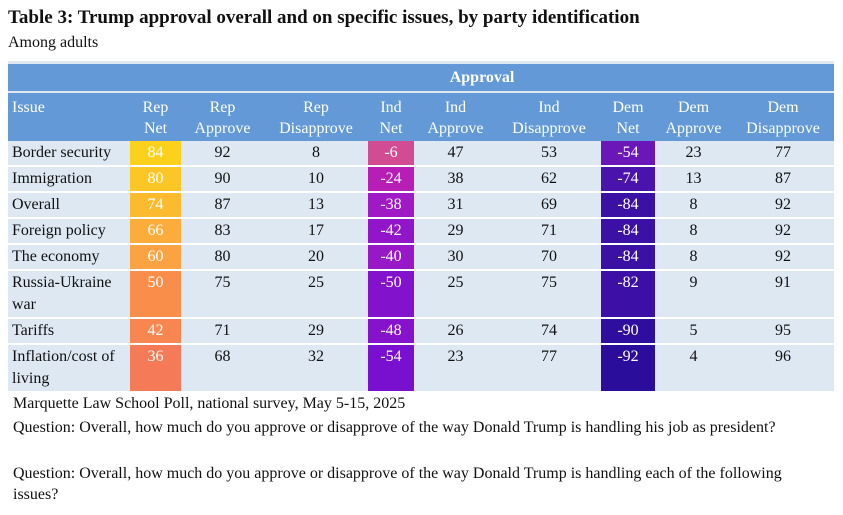 The image size is (843, 515). I want to click on value-cell: 90, so click(222, 179).